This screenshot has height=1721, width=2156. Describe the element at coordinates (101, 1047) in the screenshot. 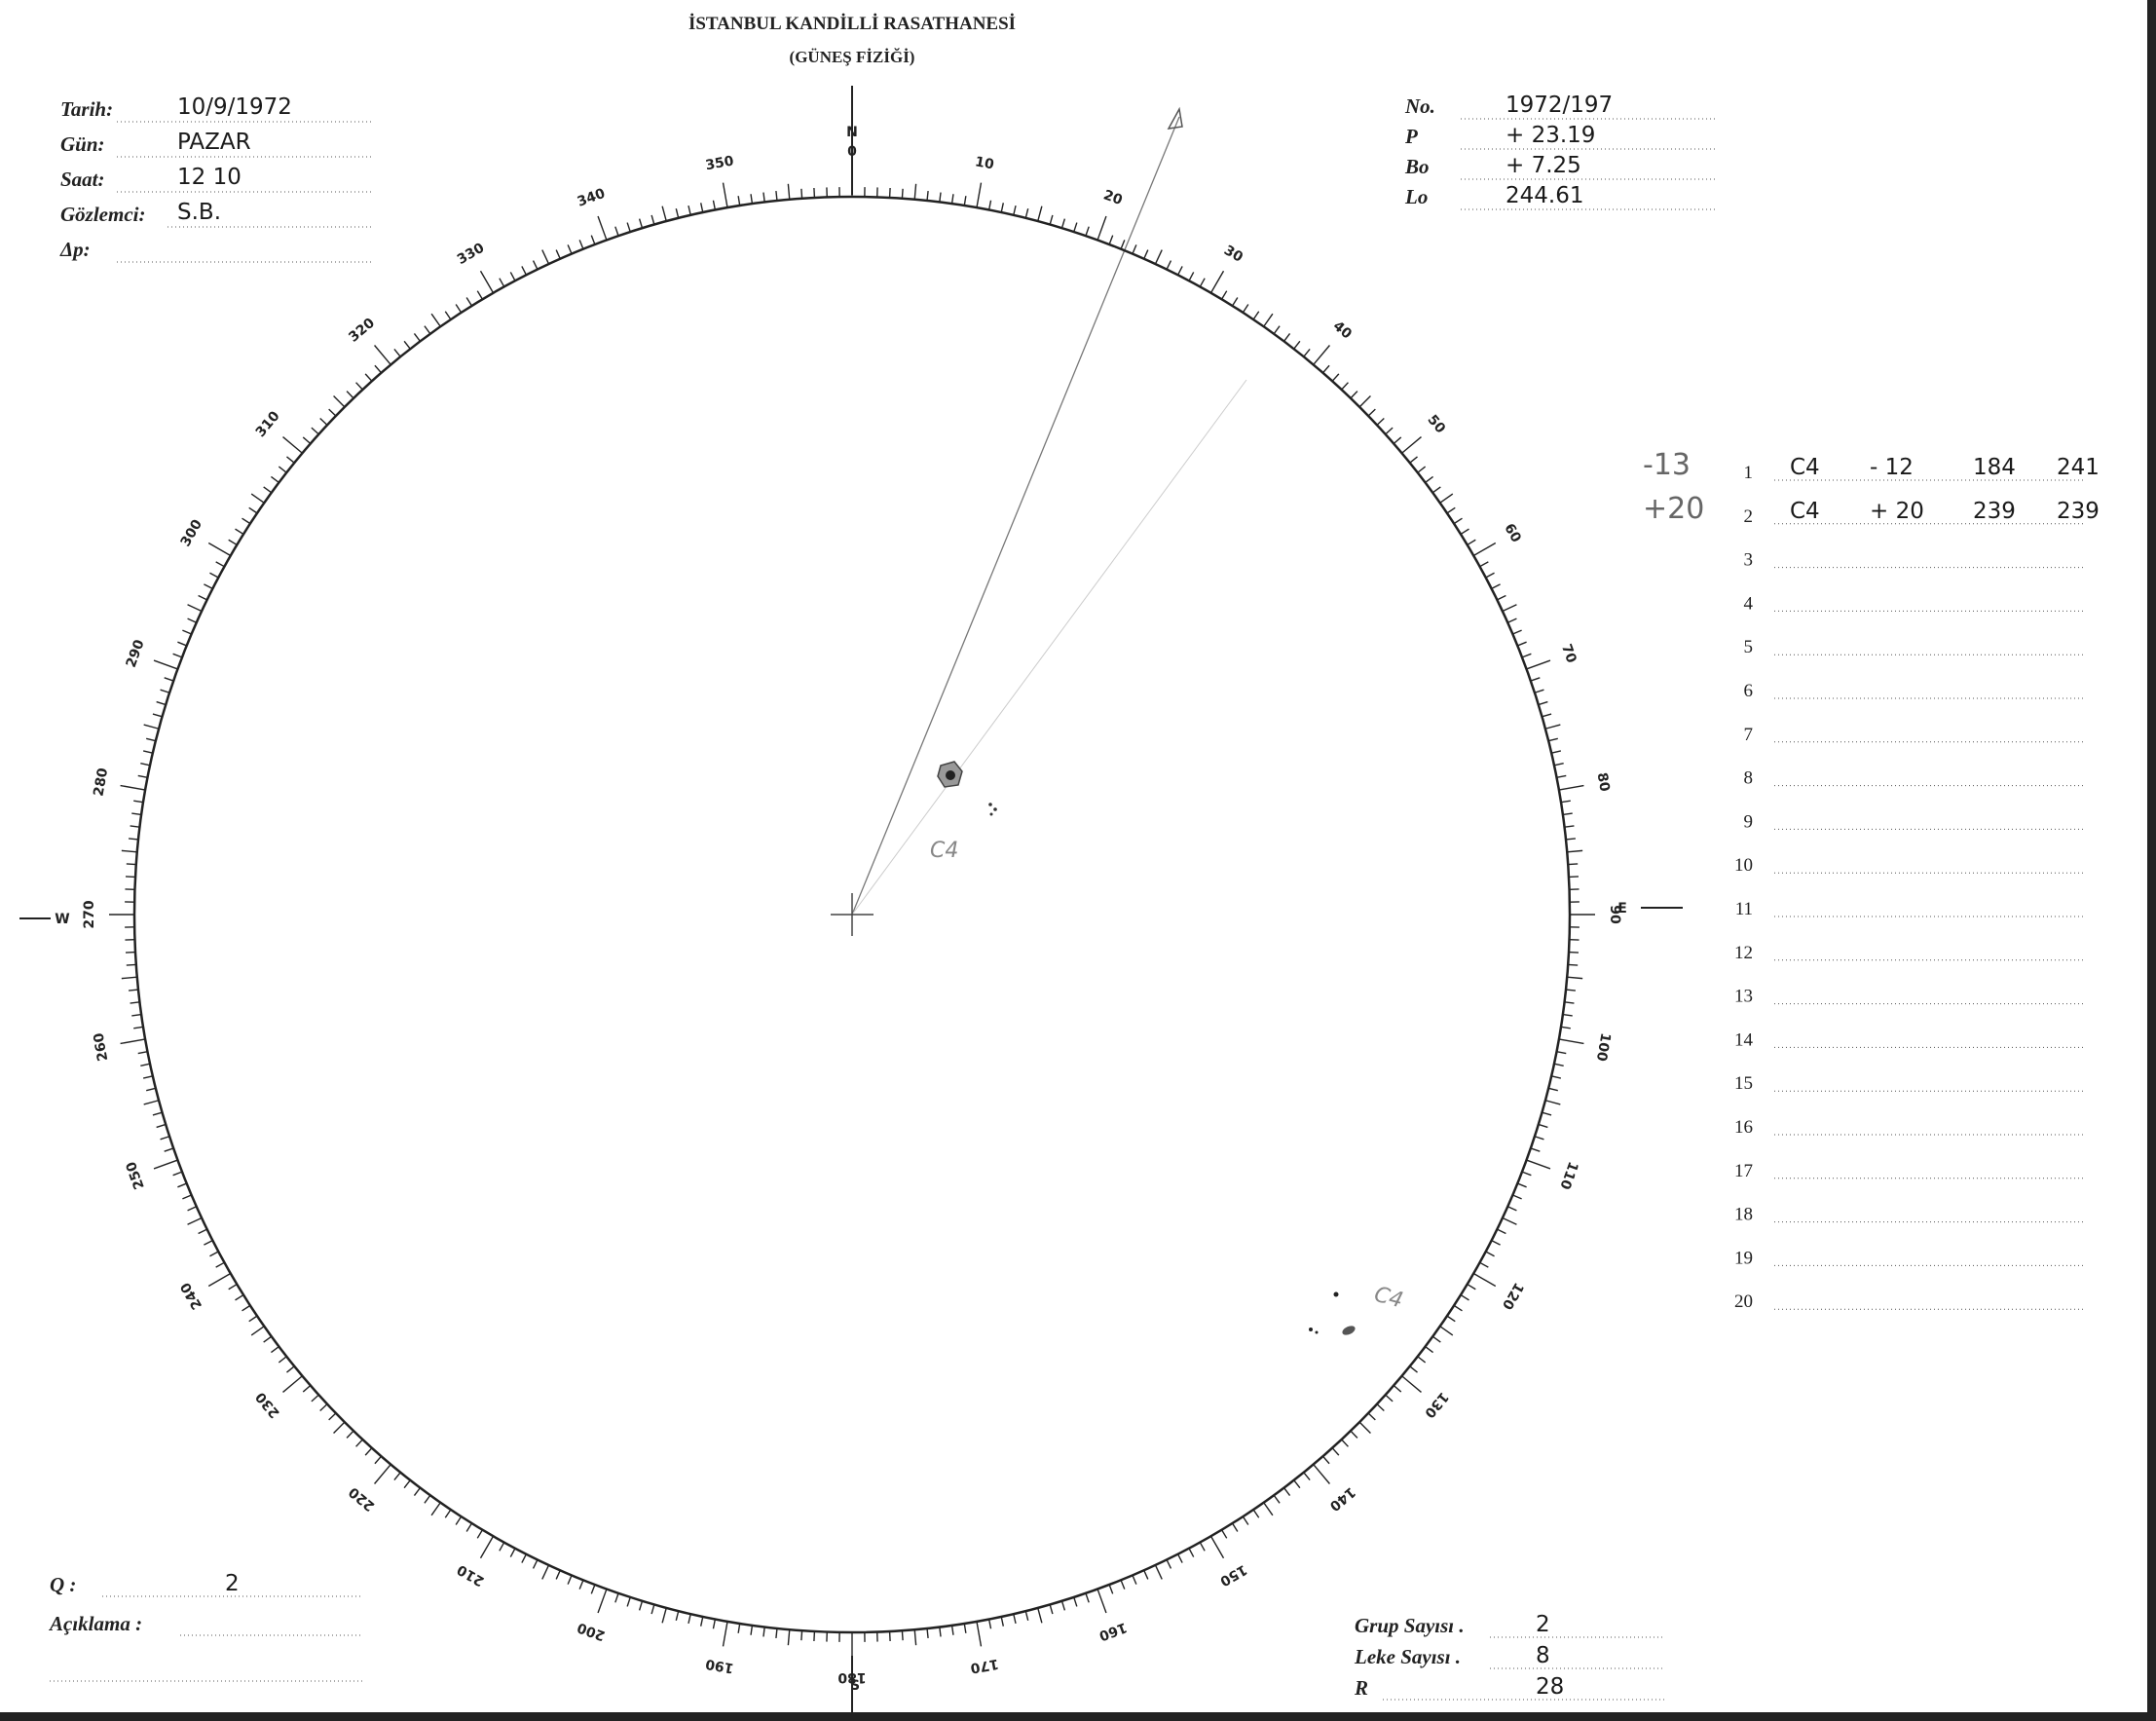

I see `dial-label: 260` at that location.